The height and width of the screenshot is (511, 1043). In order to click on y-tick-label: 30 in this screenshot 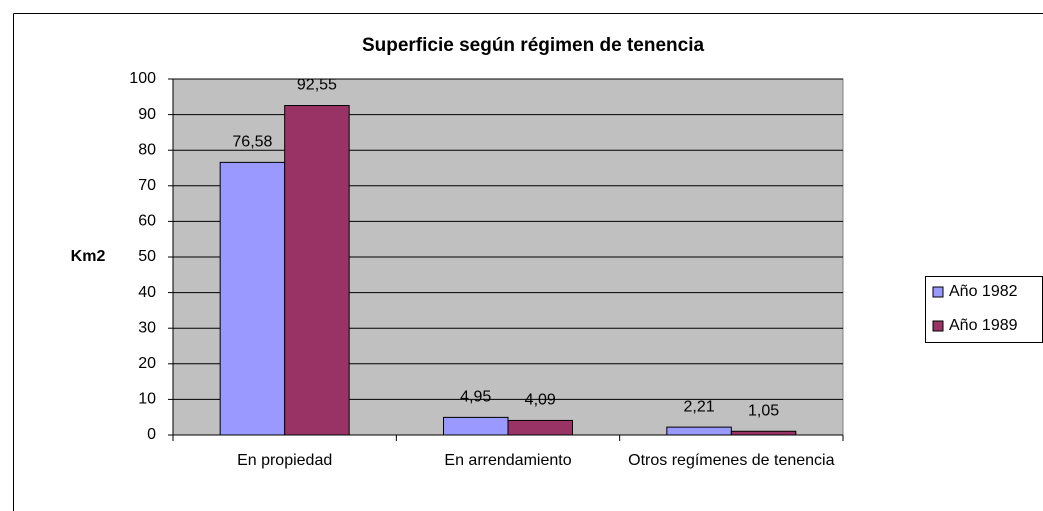, I will do `click(147, 327)`.